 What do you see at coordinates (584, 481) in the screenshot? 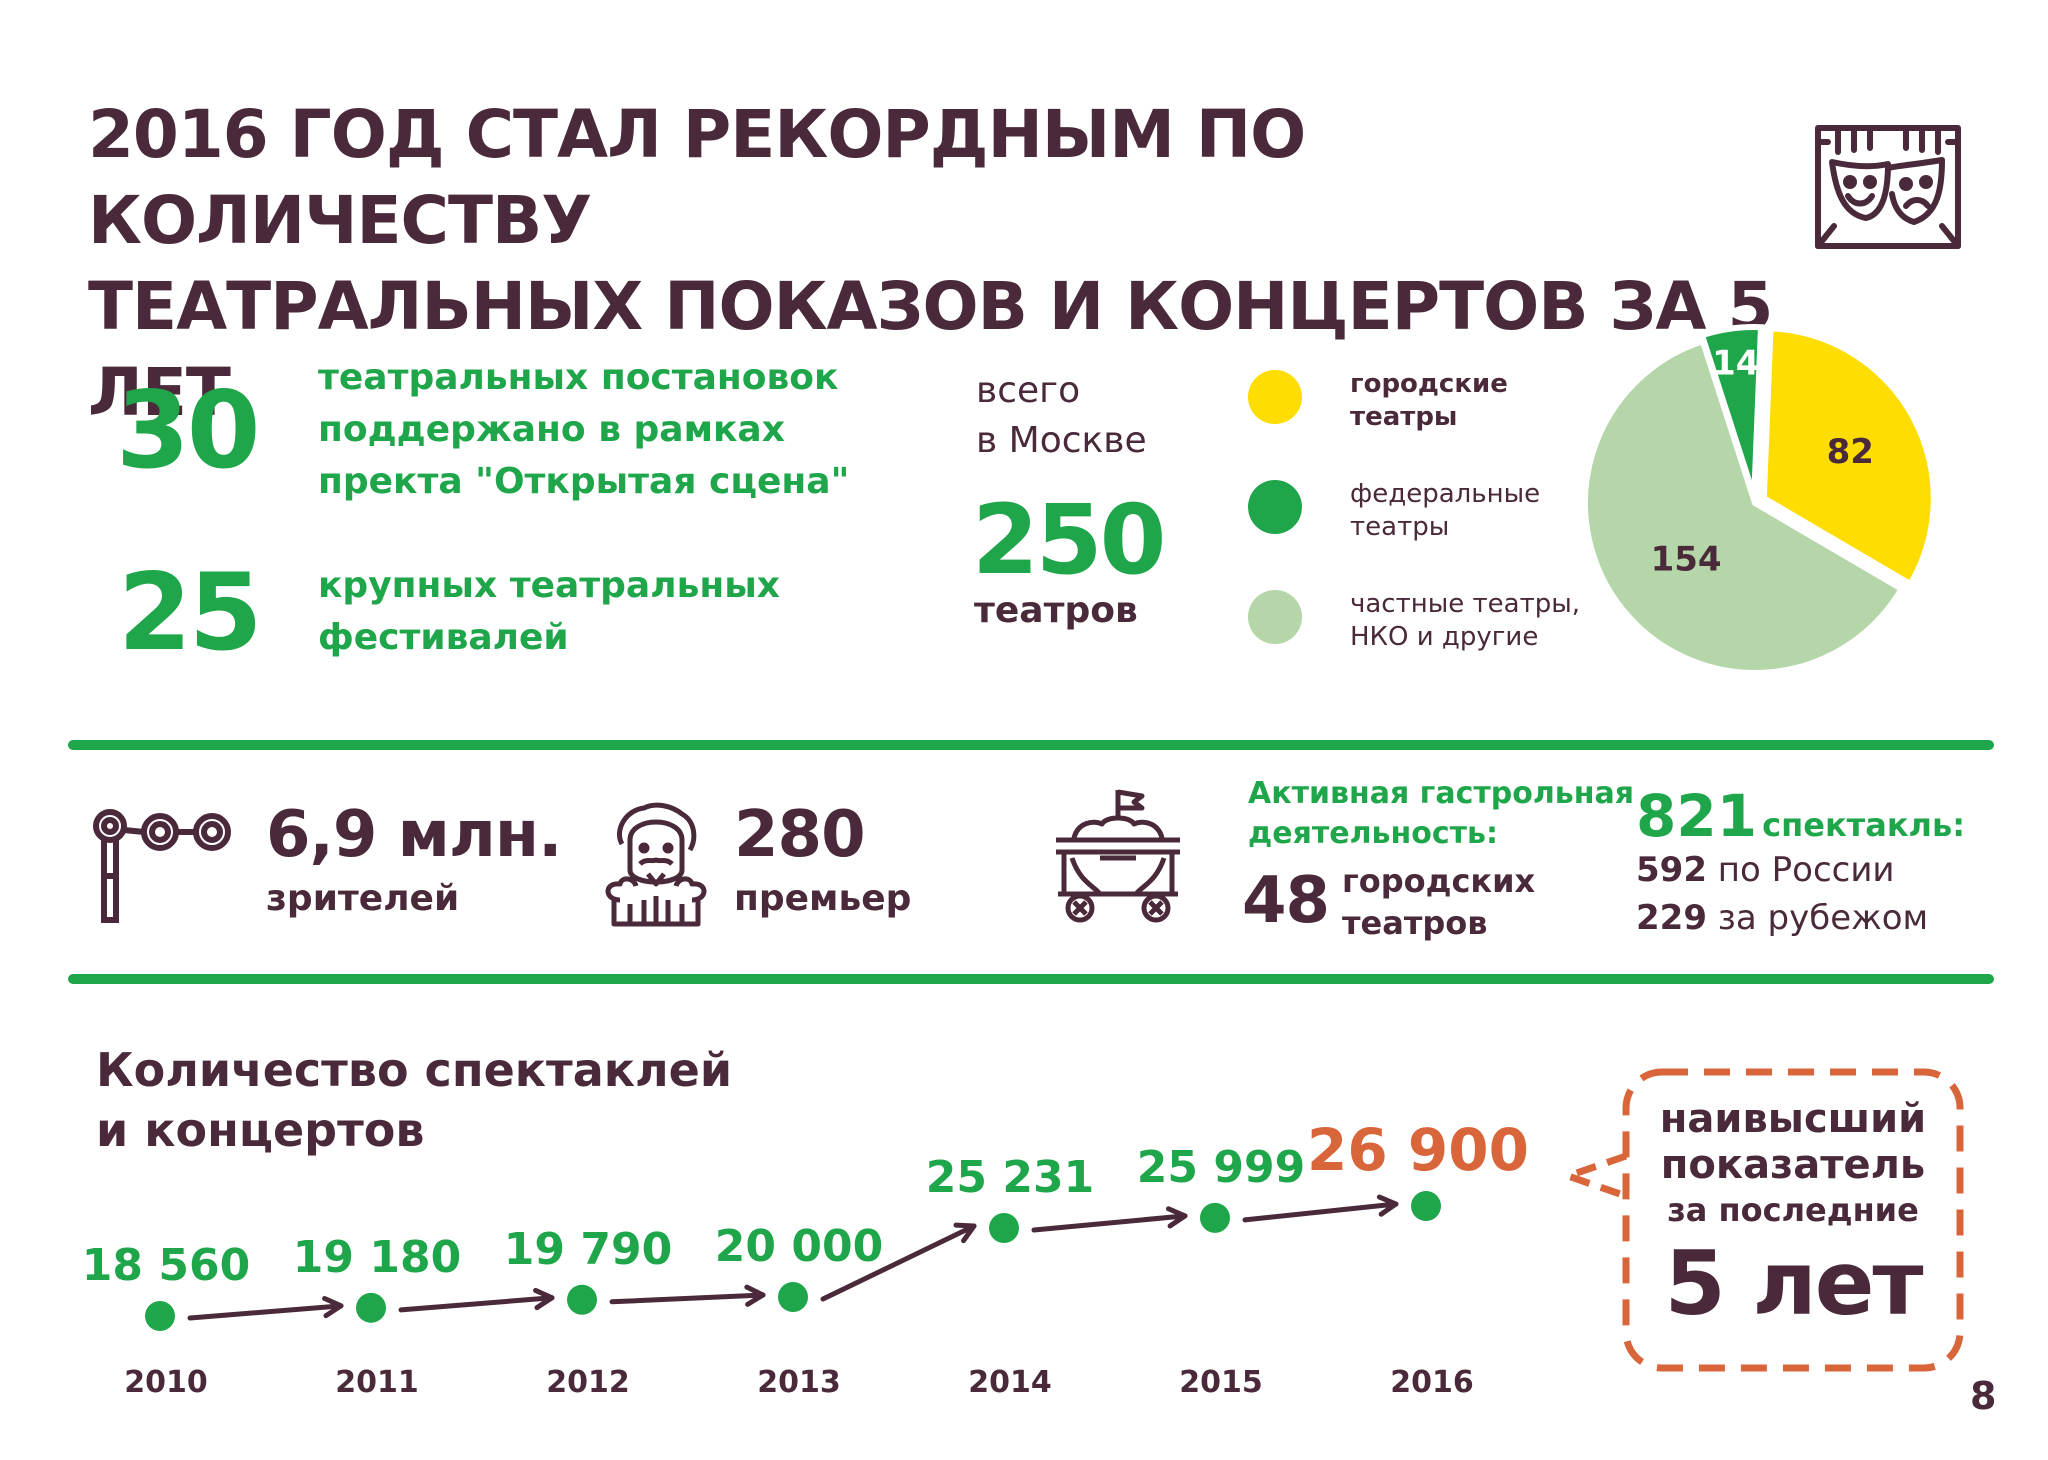
I see `stat-productions-line-3: пректа "Открытая сцена"` at bounding box center [584, 481].